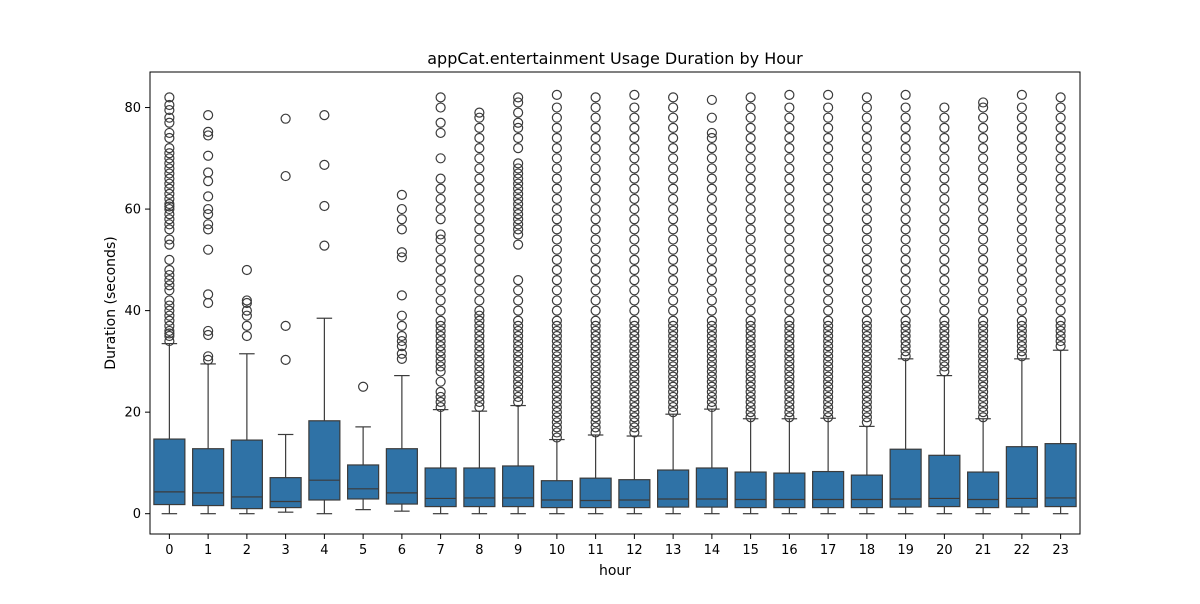 The height and width of the screenshot is (604, 1200). What do you see at coordinates (132, 413) in the screenshot?
I see `y-tick-label: 20` at bounding box center [132, 413].